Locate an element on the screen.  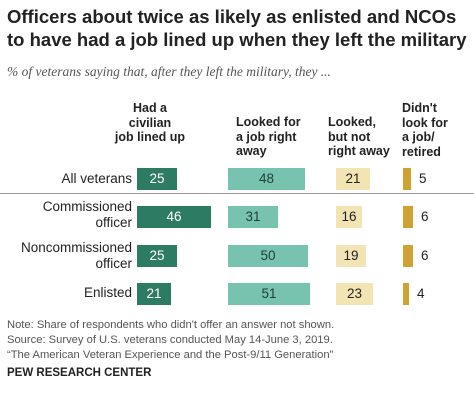
data-label-looked-right-away: 31 is located at coordinates (253, 216).